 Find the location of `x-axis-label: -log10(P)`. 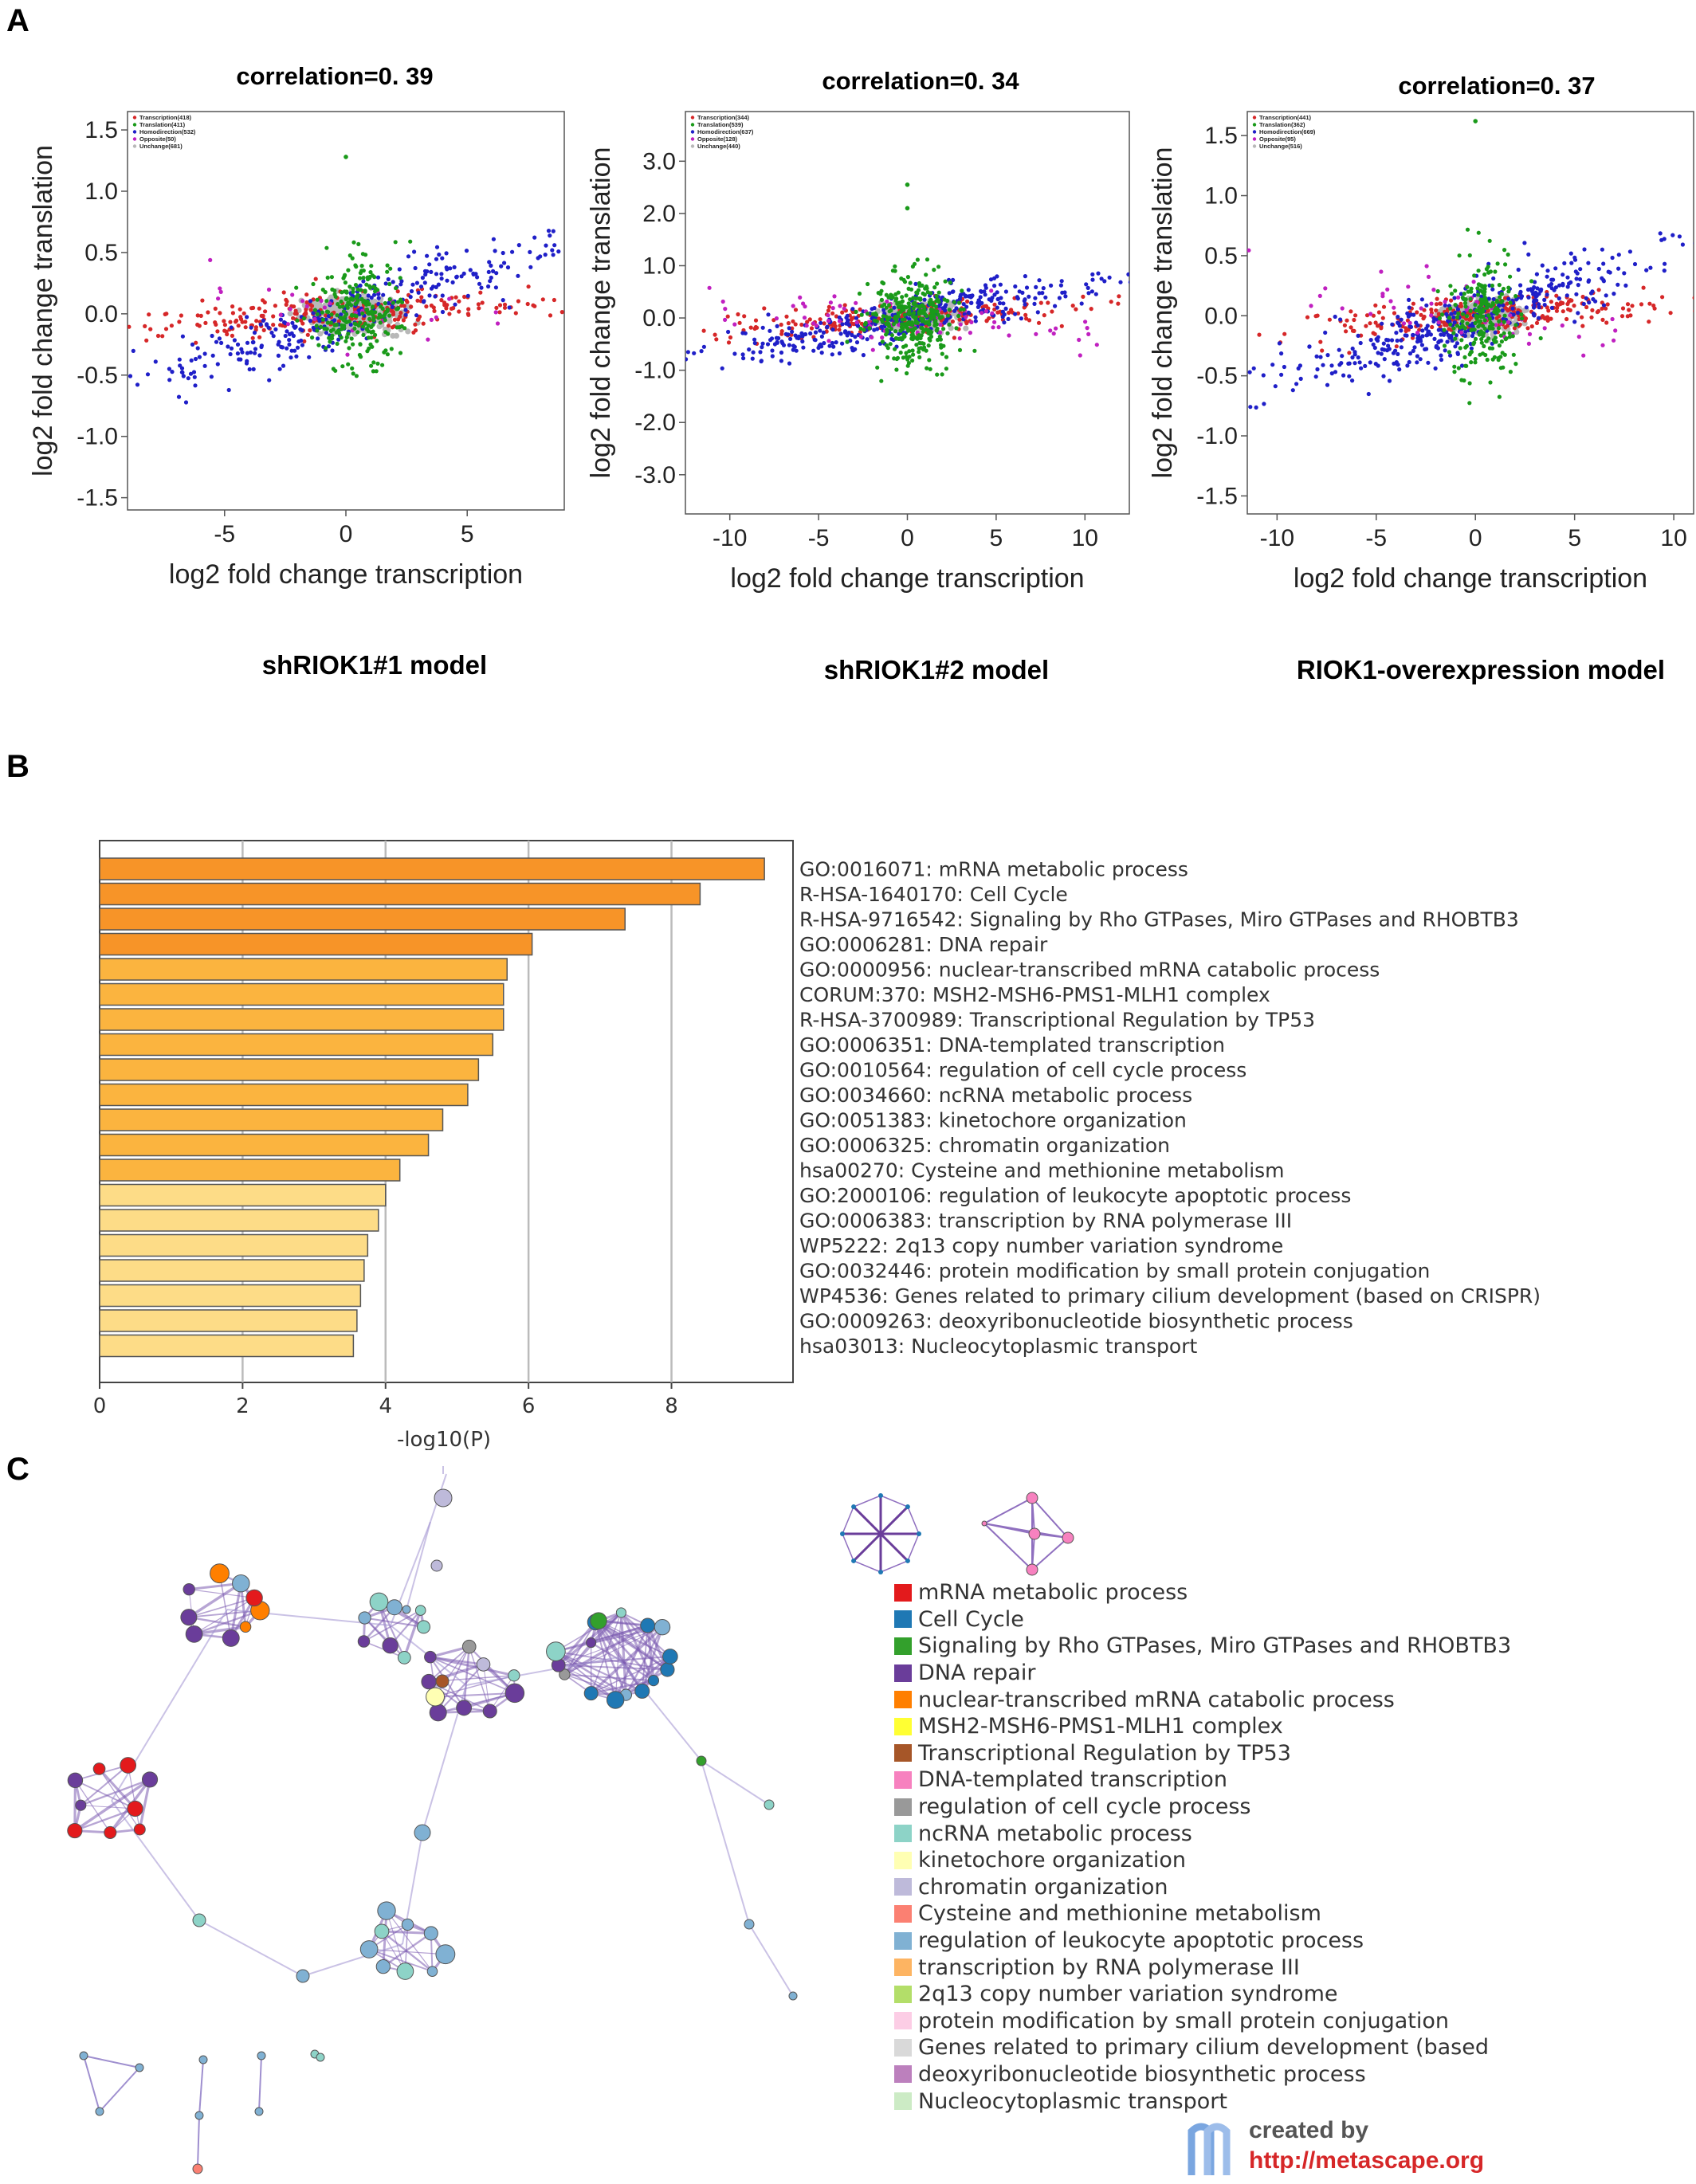

x-axis-label: -log10(P) is located at coordinates (444, 1439).